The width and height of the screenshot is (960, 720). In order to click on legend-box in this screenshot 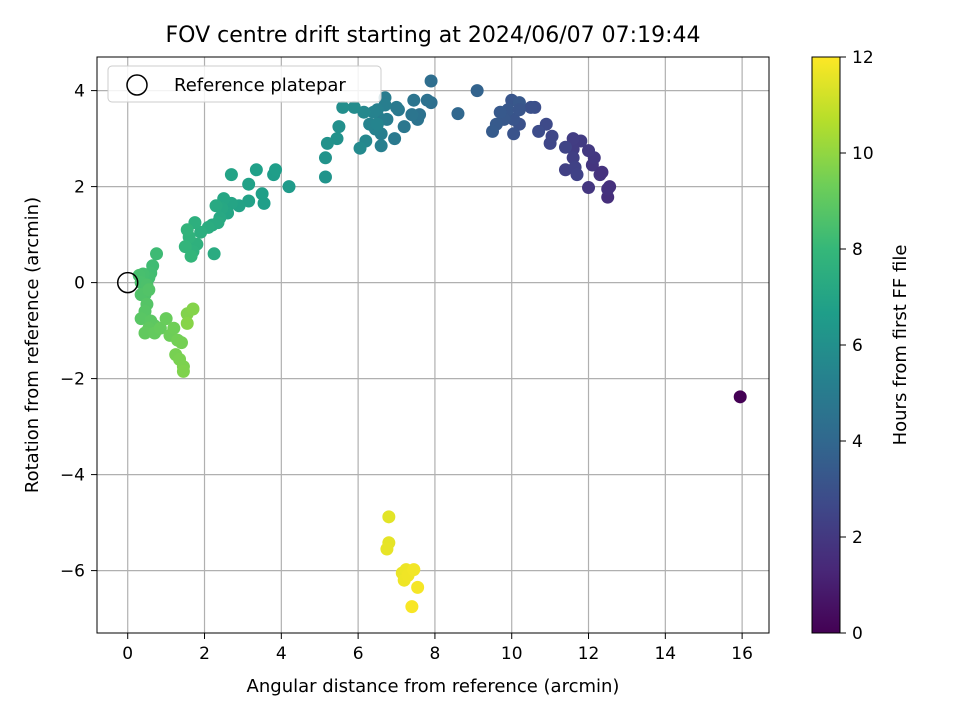, I will do `click(244, 84)`.